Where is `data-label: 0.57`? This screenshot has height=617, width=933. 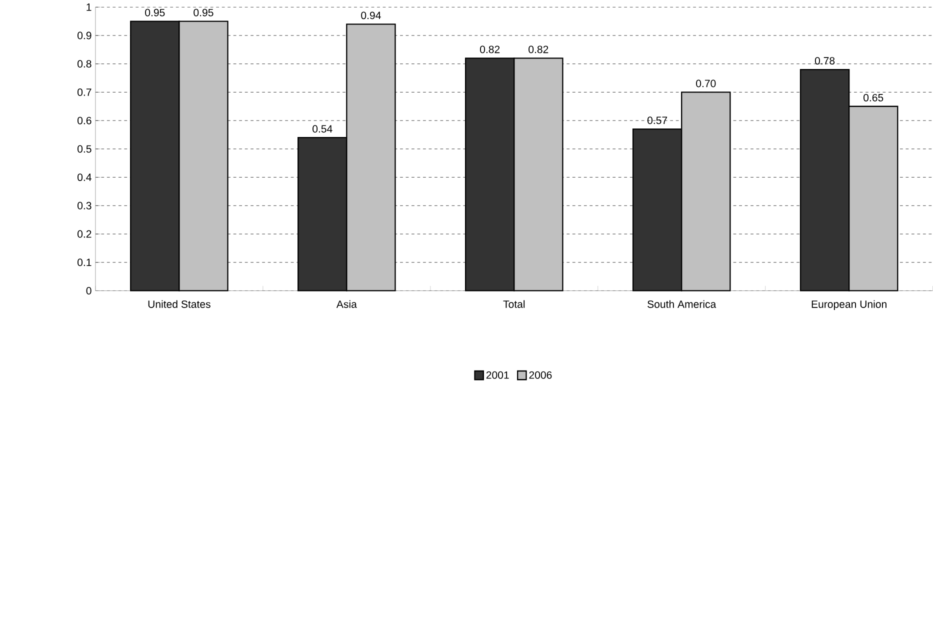 data-label: 0.57 is located at coordinates (657, 120).